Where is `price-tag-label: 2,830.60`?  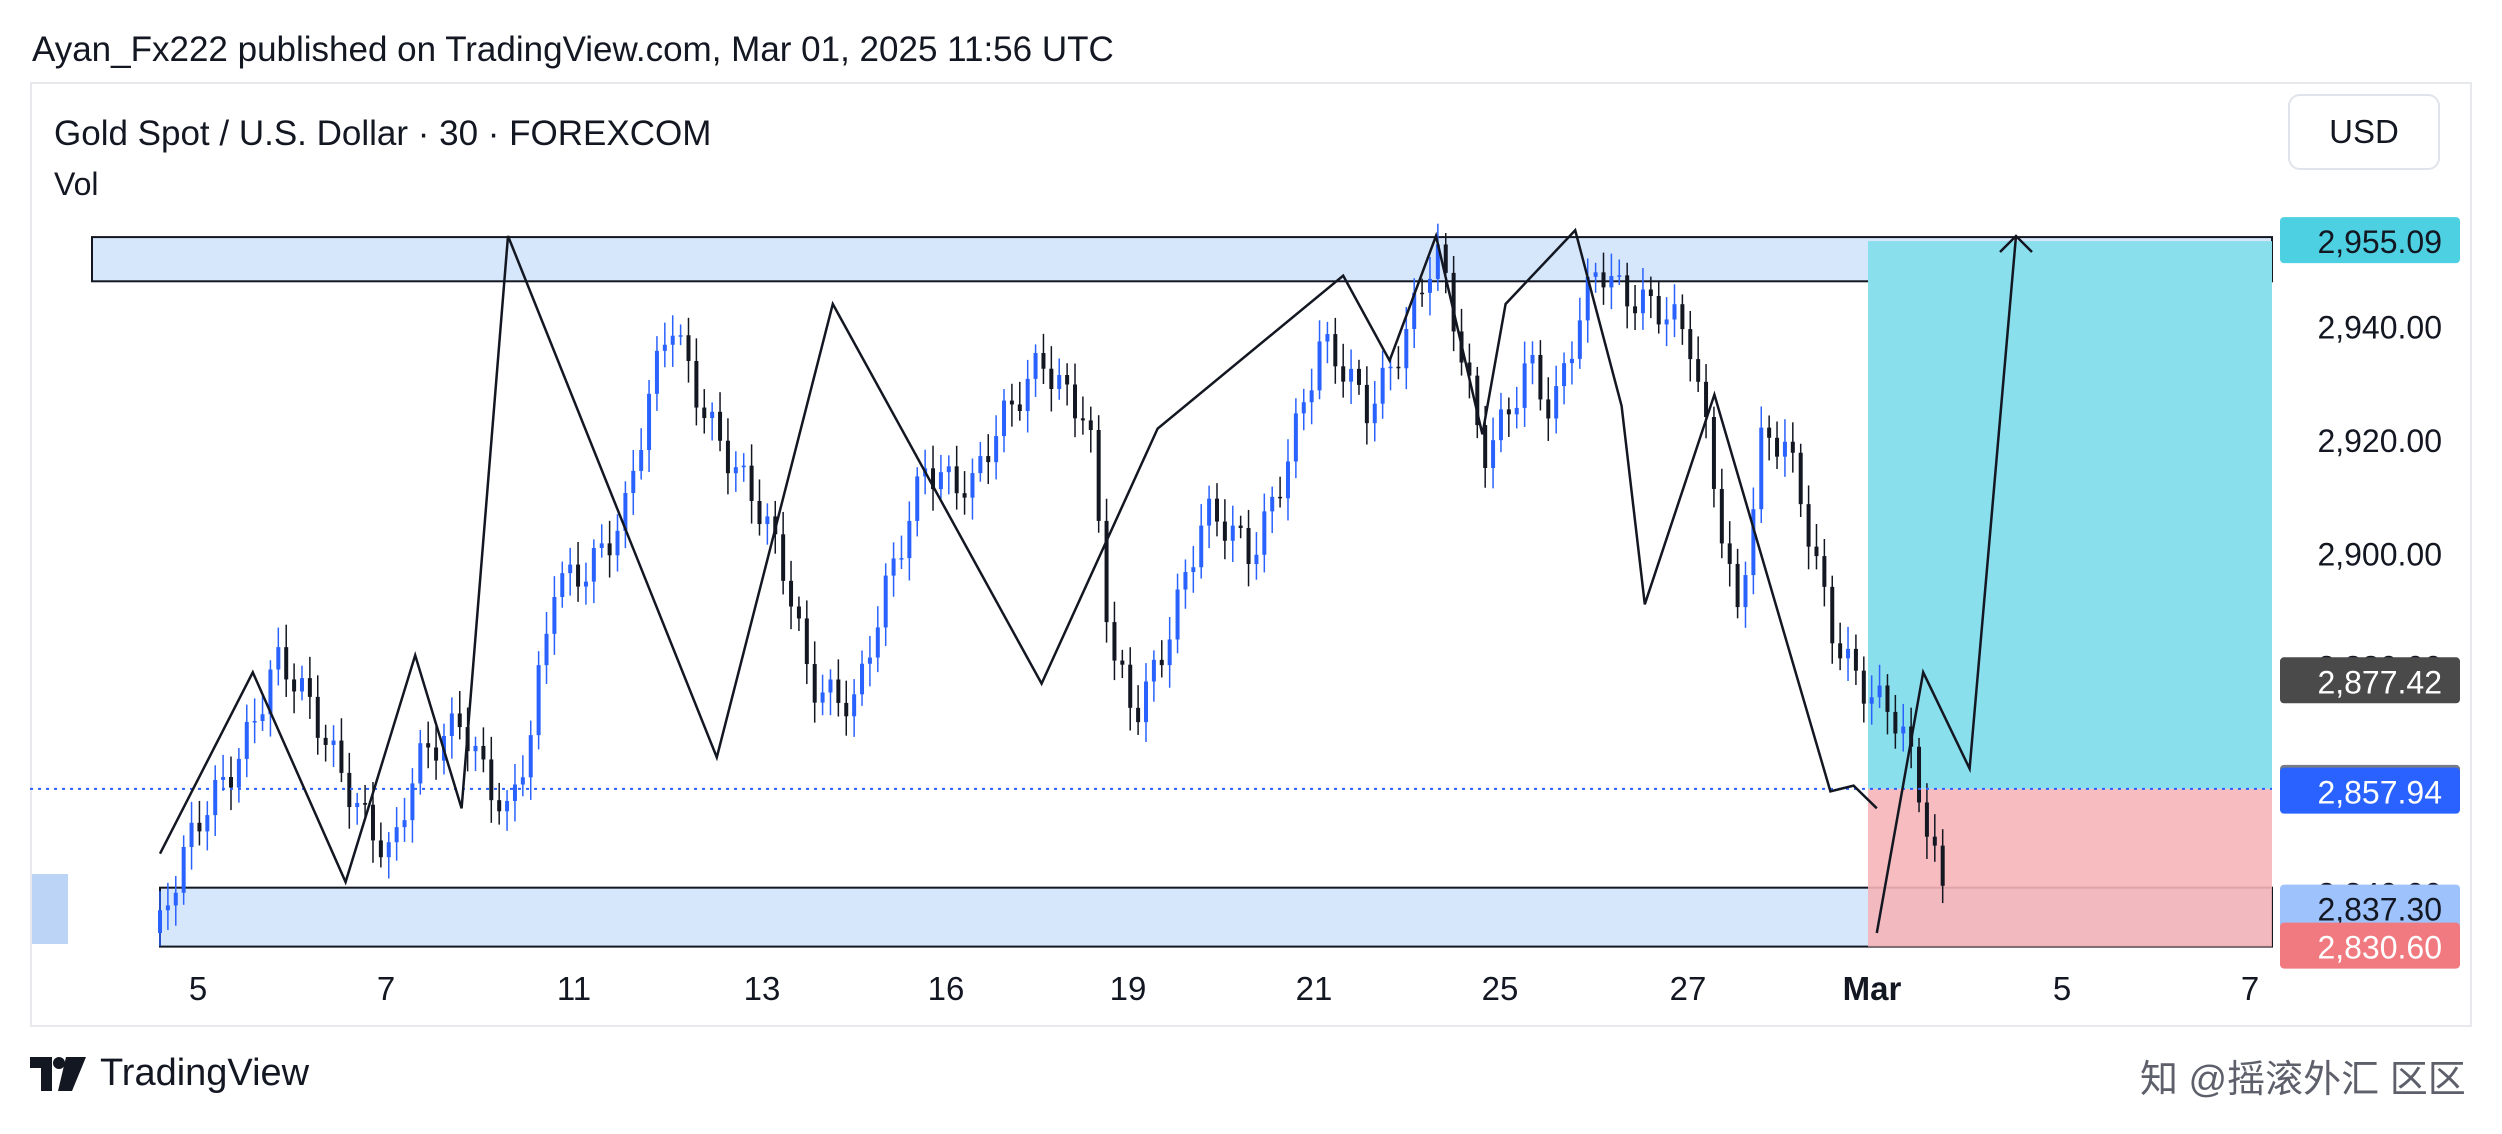 price-tag-label: 2,830.60 is located at coordinates (2379, 948).